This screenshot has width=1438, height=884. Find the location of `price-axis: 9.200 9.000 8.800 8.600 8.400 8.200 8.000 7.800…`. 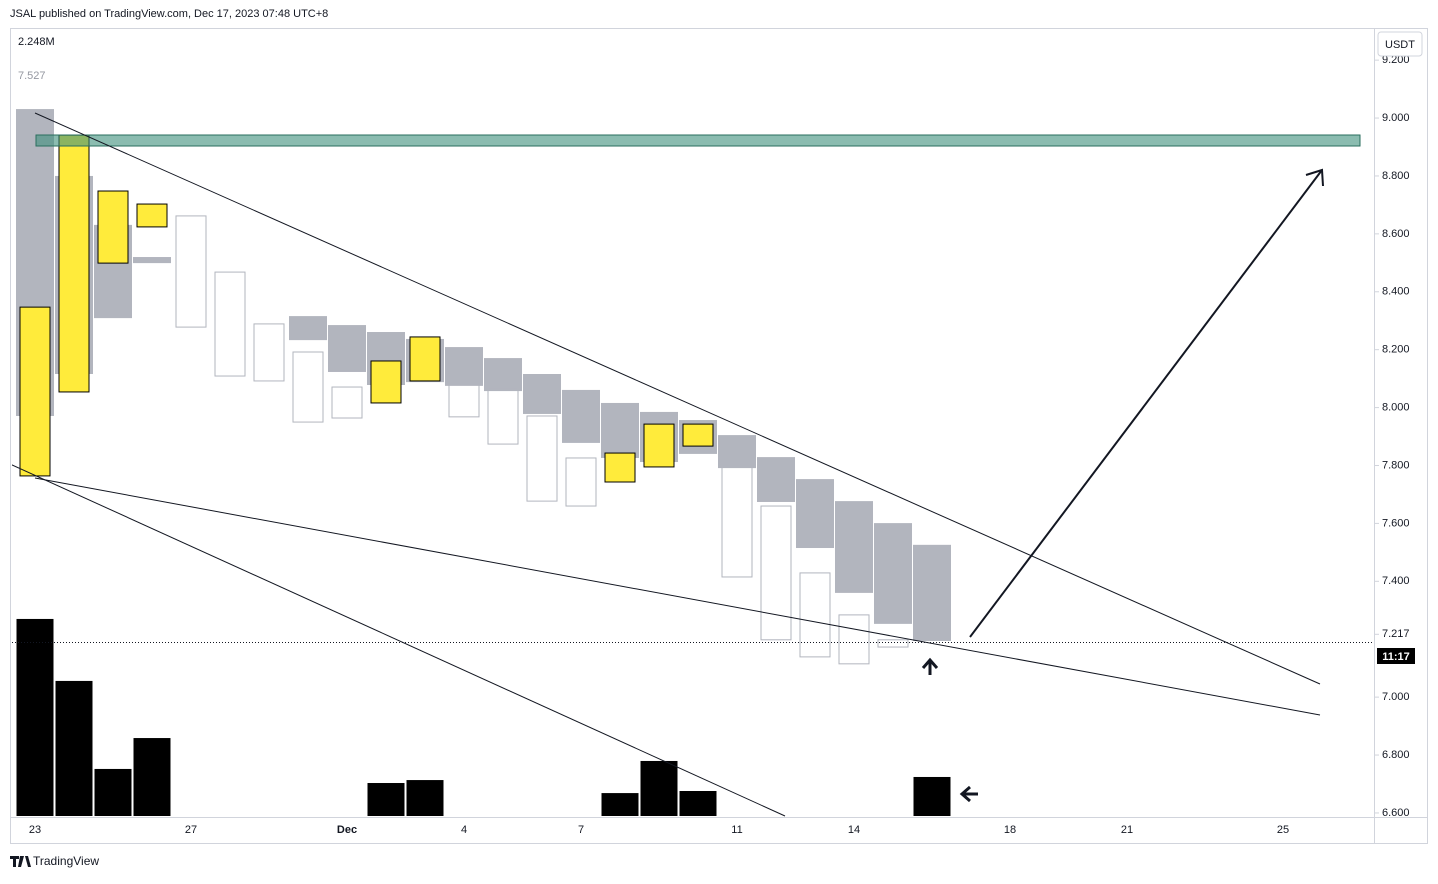

price-axis: 9.200 9.000 8.800 8.600 8.400 8.200 8.000 7.800… is located at coordinates (1392, 436).